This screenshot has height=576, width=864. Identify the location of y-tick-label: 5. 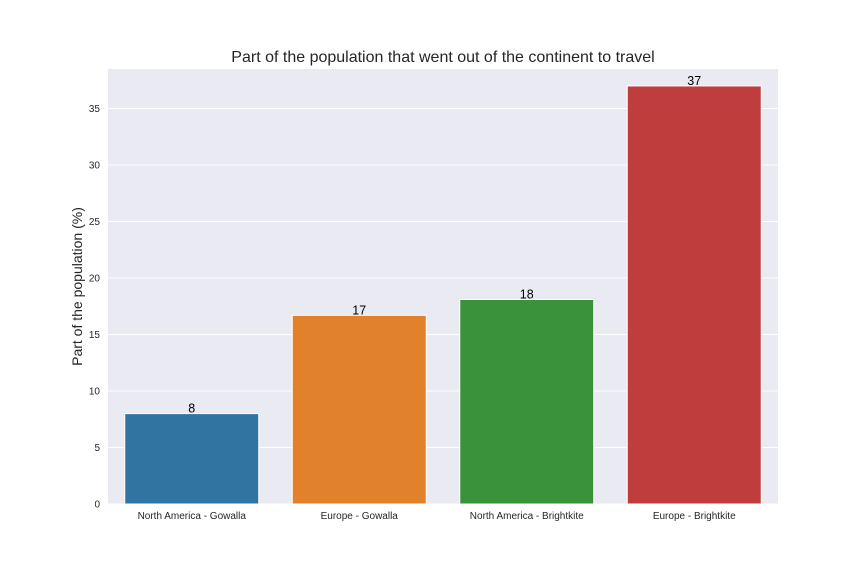
(97, 448).